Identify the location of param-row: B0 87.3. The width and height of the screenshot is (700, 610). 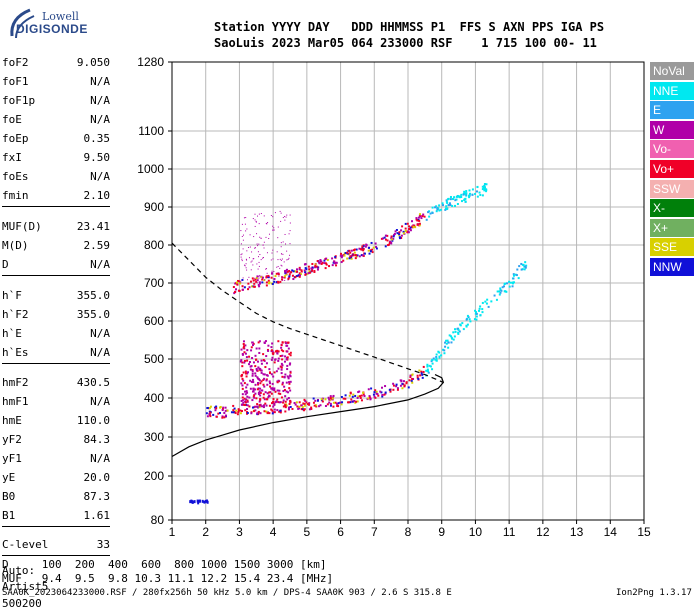
(56, 496).